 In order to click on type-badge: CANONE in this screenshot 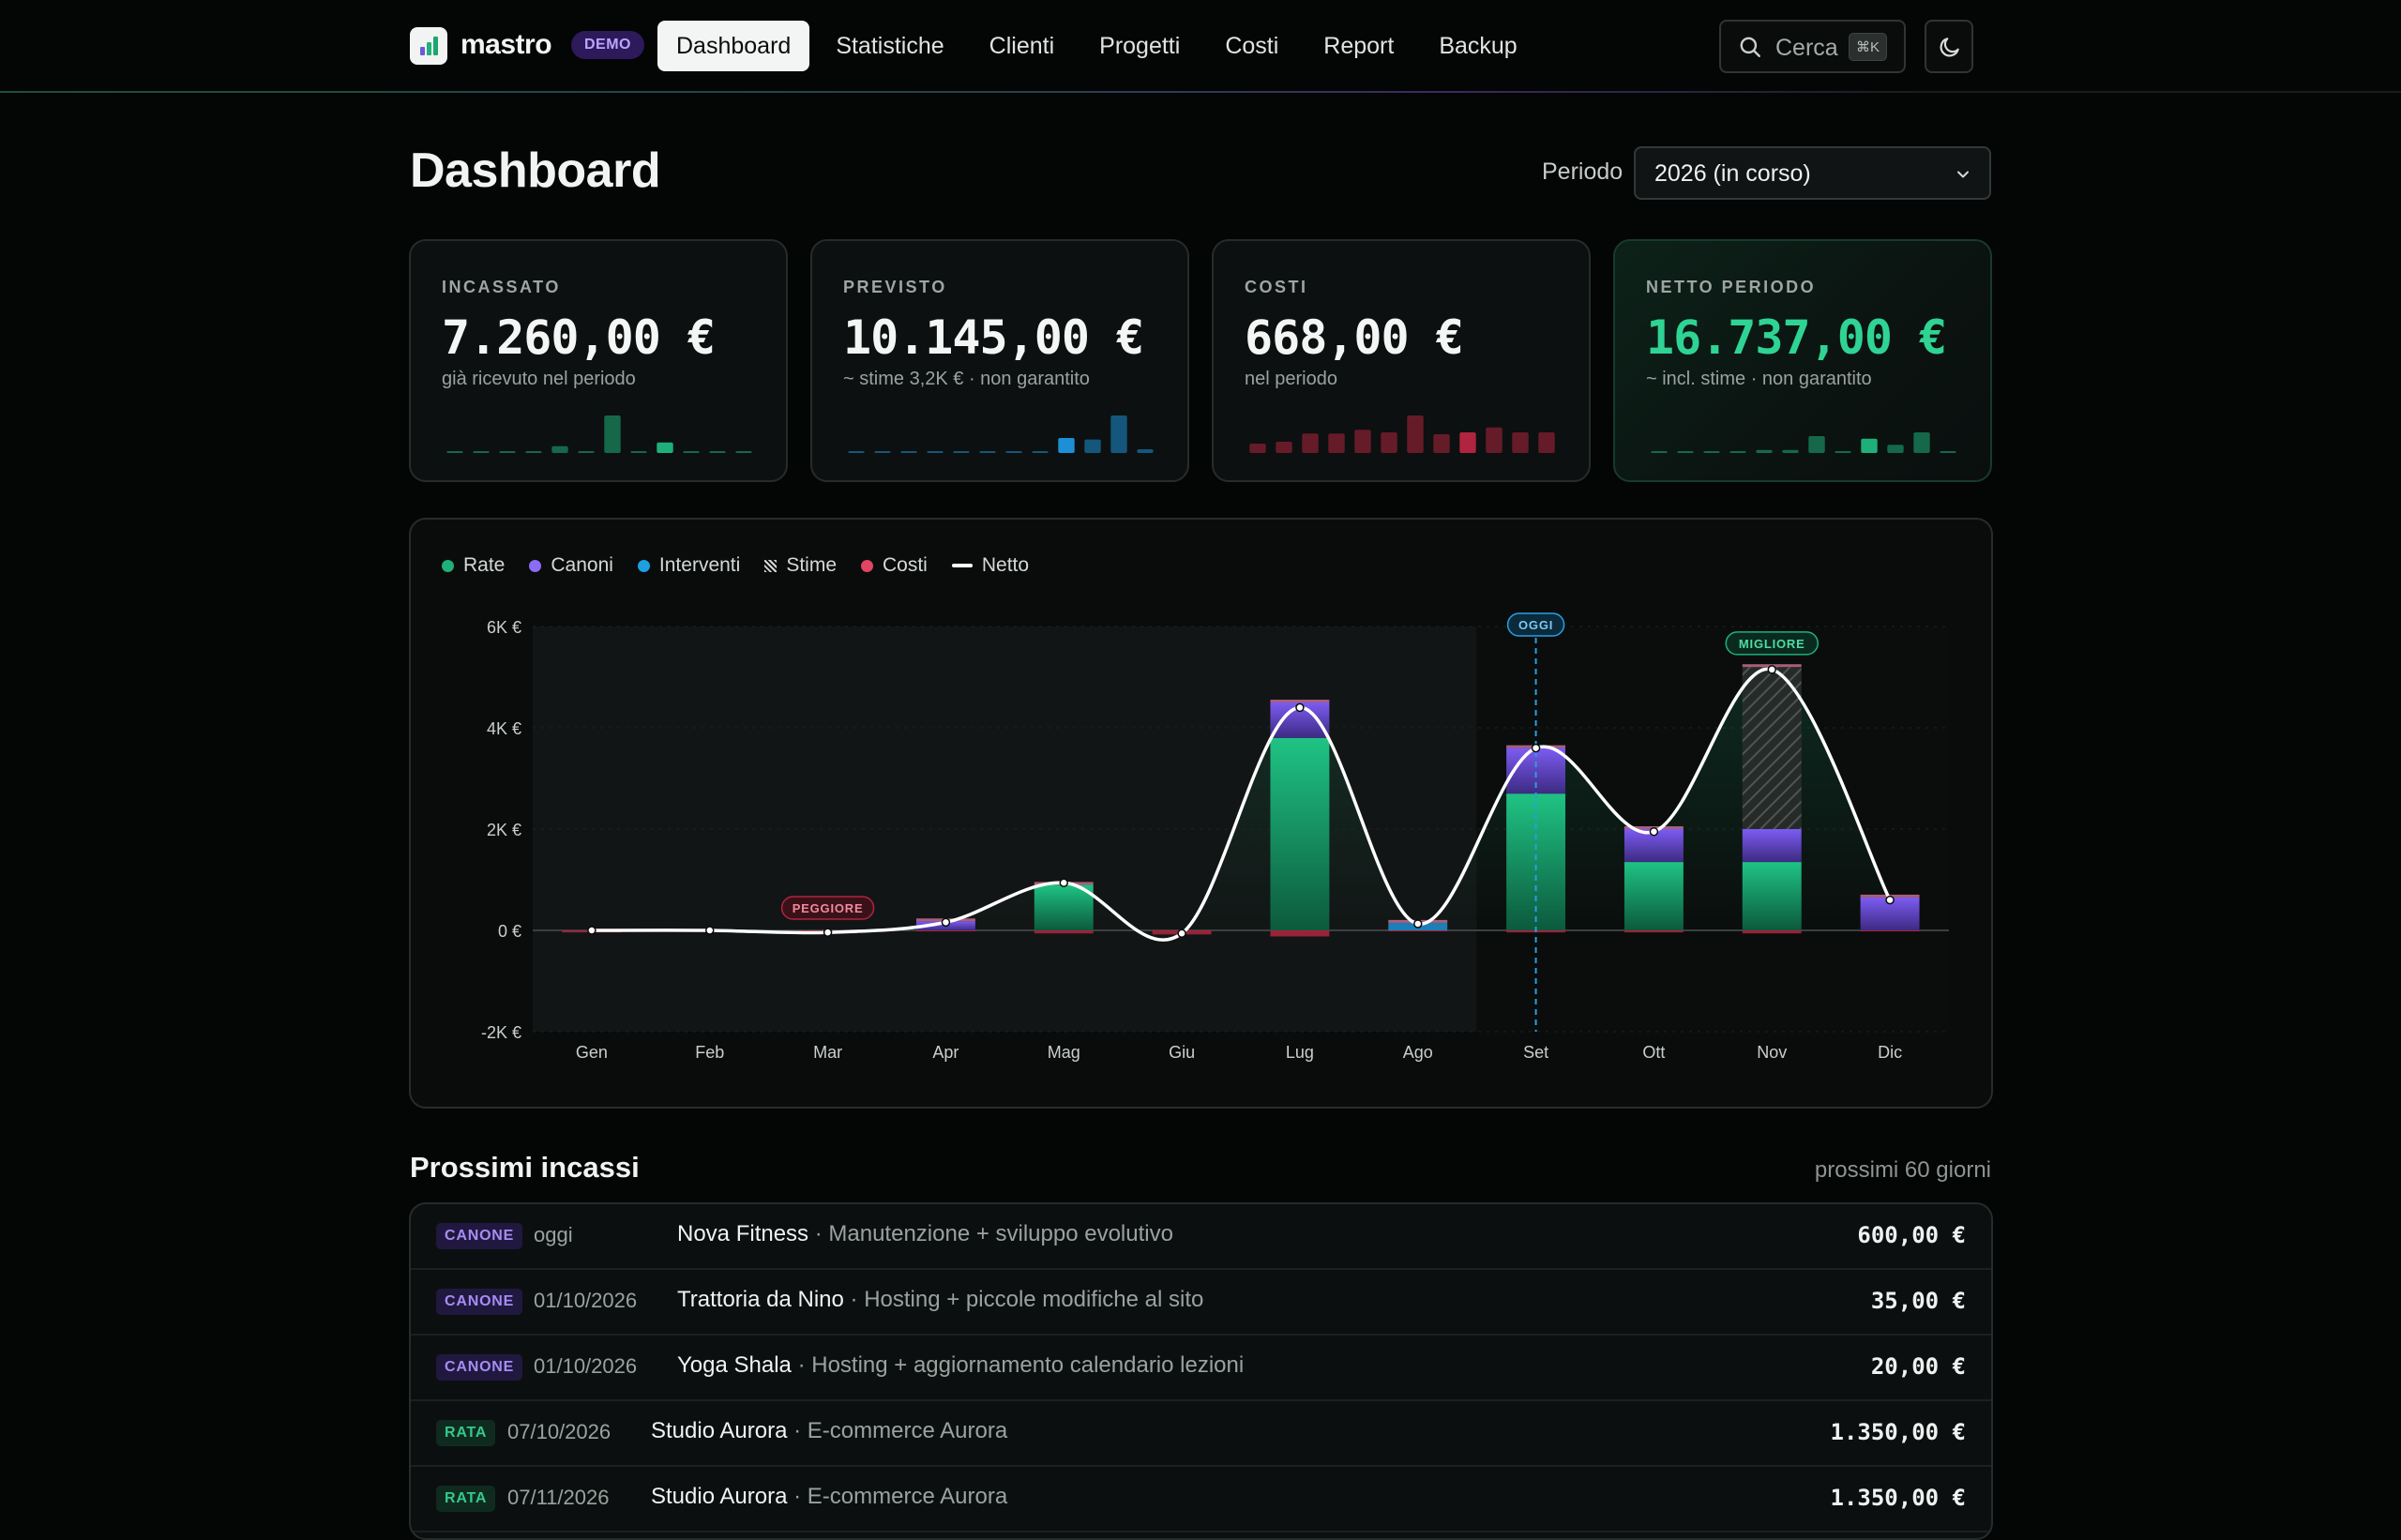, I will do `click(479, 1236)`.